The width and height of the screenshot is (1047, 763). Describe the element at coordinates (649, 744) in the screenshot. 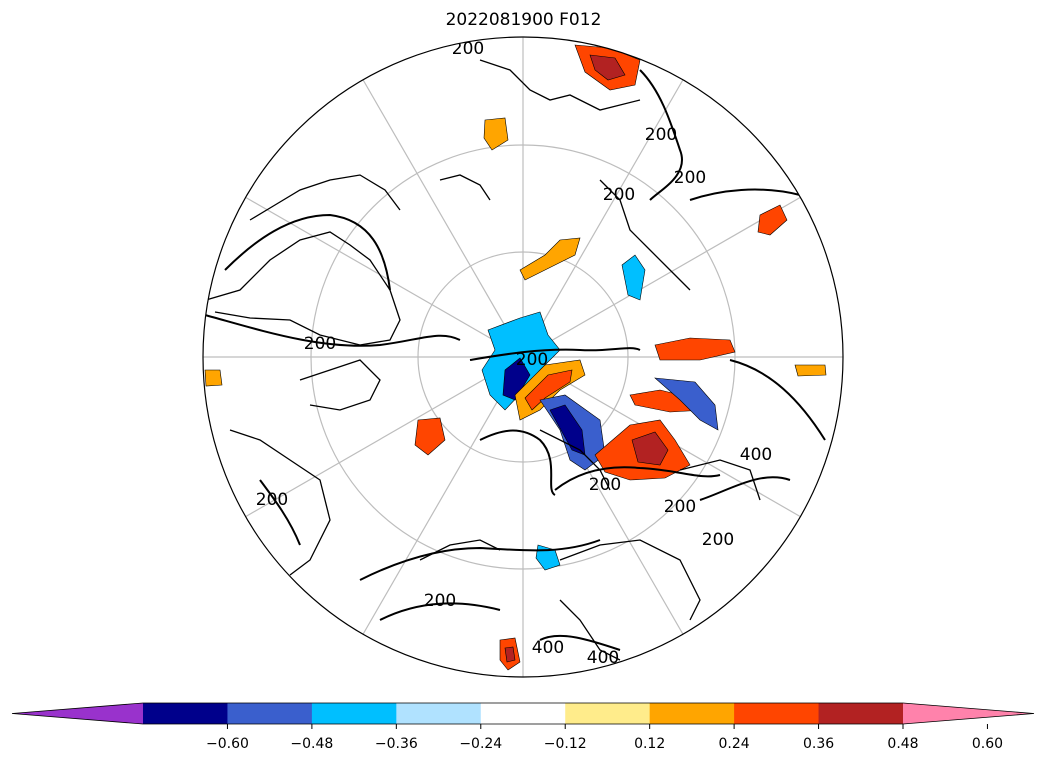

I see `colorbar-tick-label: 0.12` at that location.